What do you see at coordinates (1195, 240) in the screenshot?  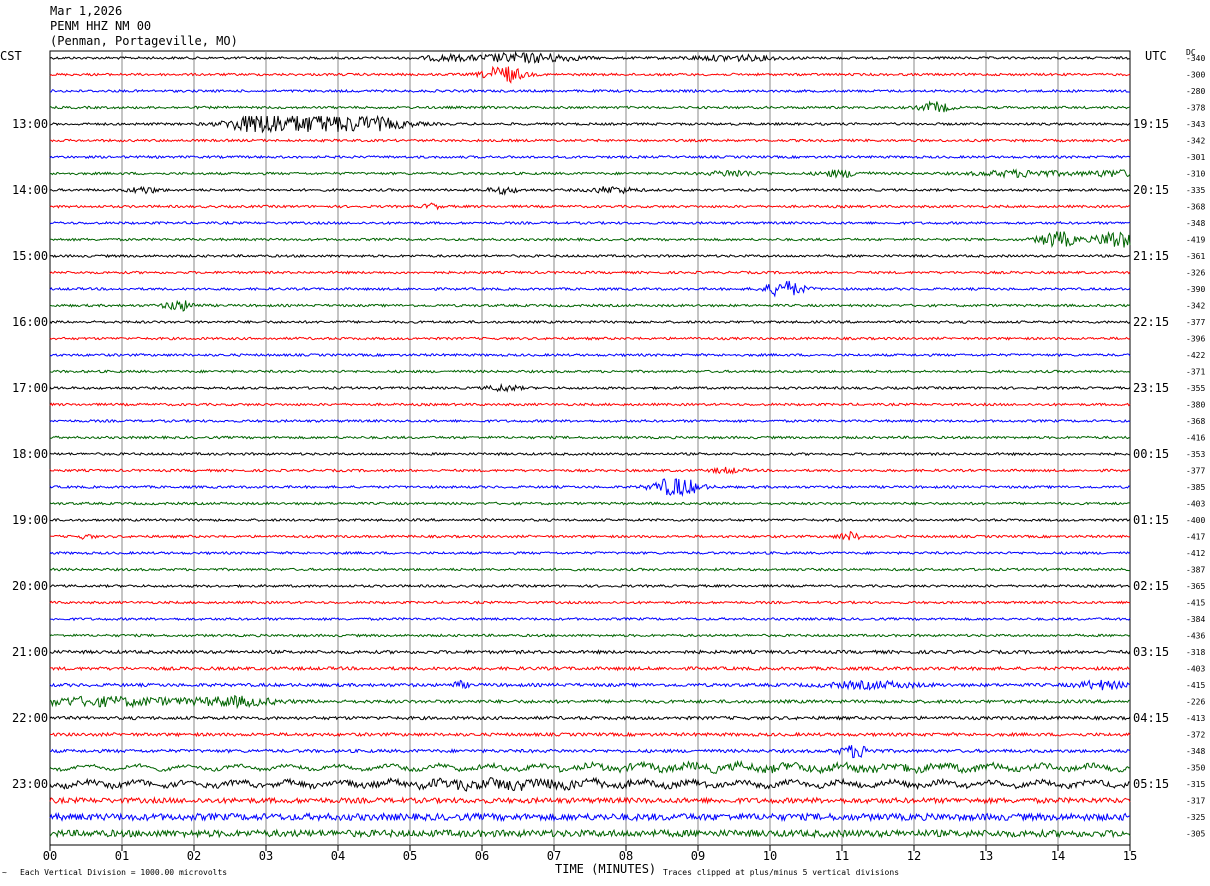 I see `dc-offset-label: -419` at bounding box center [1195, 240].